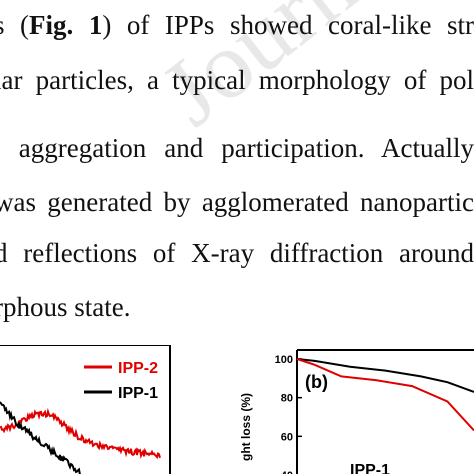 This screenshot has width=474, height=474. I want to click on chart-b: ght loss (%) 100 80 60 40 (b) IPP-1, so click(356, 411).